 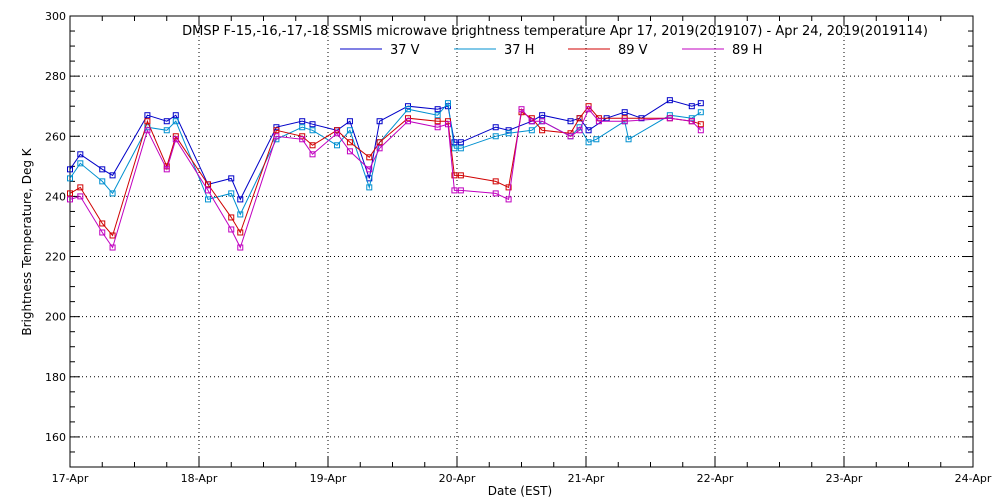 I want to click on y-tick-label: 180, so click(x=55, y=377).